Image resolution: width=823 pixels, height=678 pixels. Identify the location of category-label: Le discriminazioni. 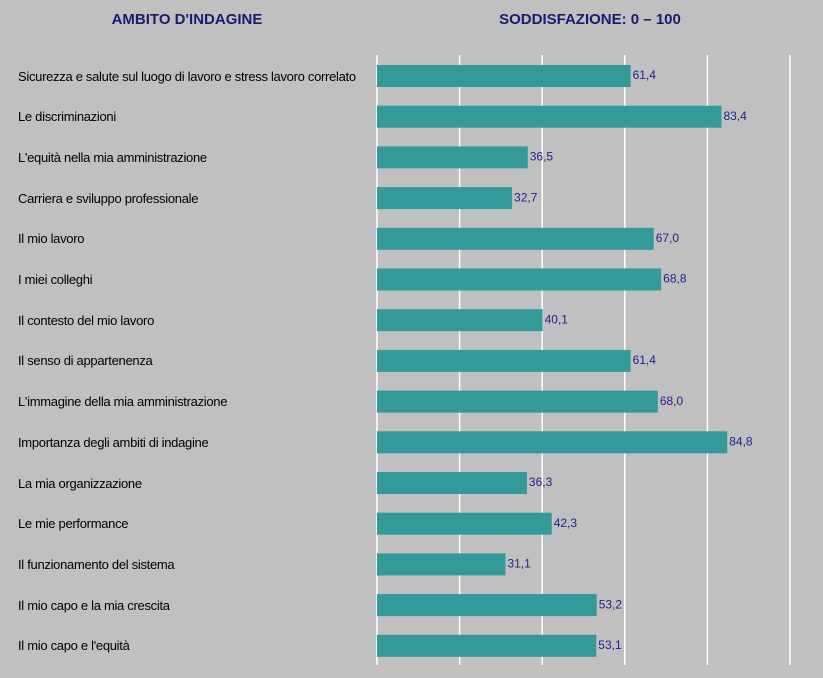
(67, 117).